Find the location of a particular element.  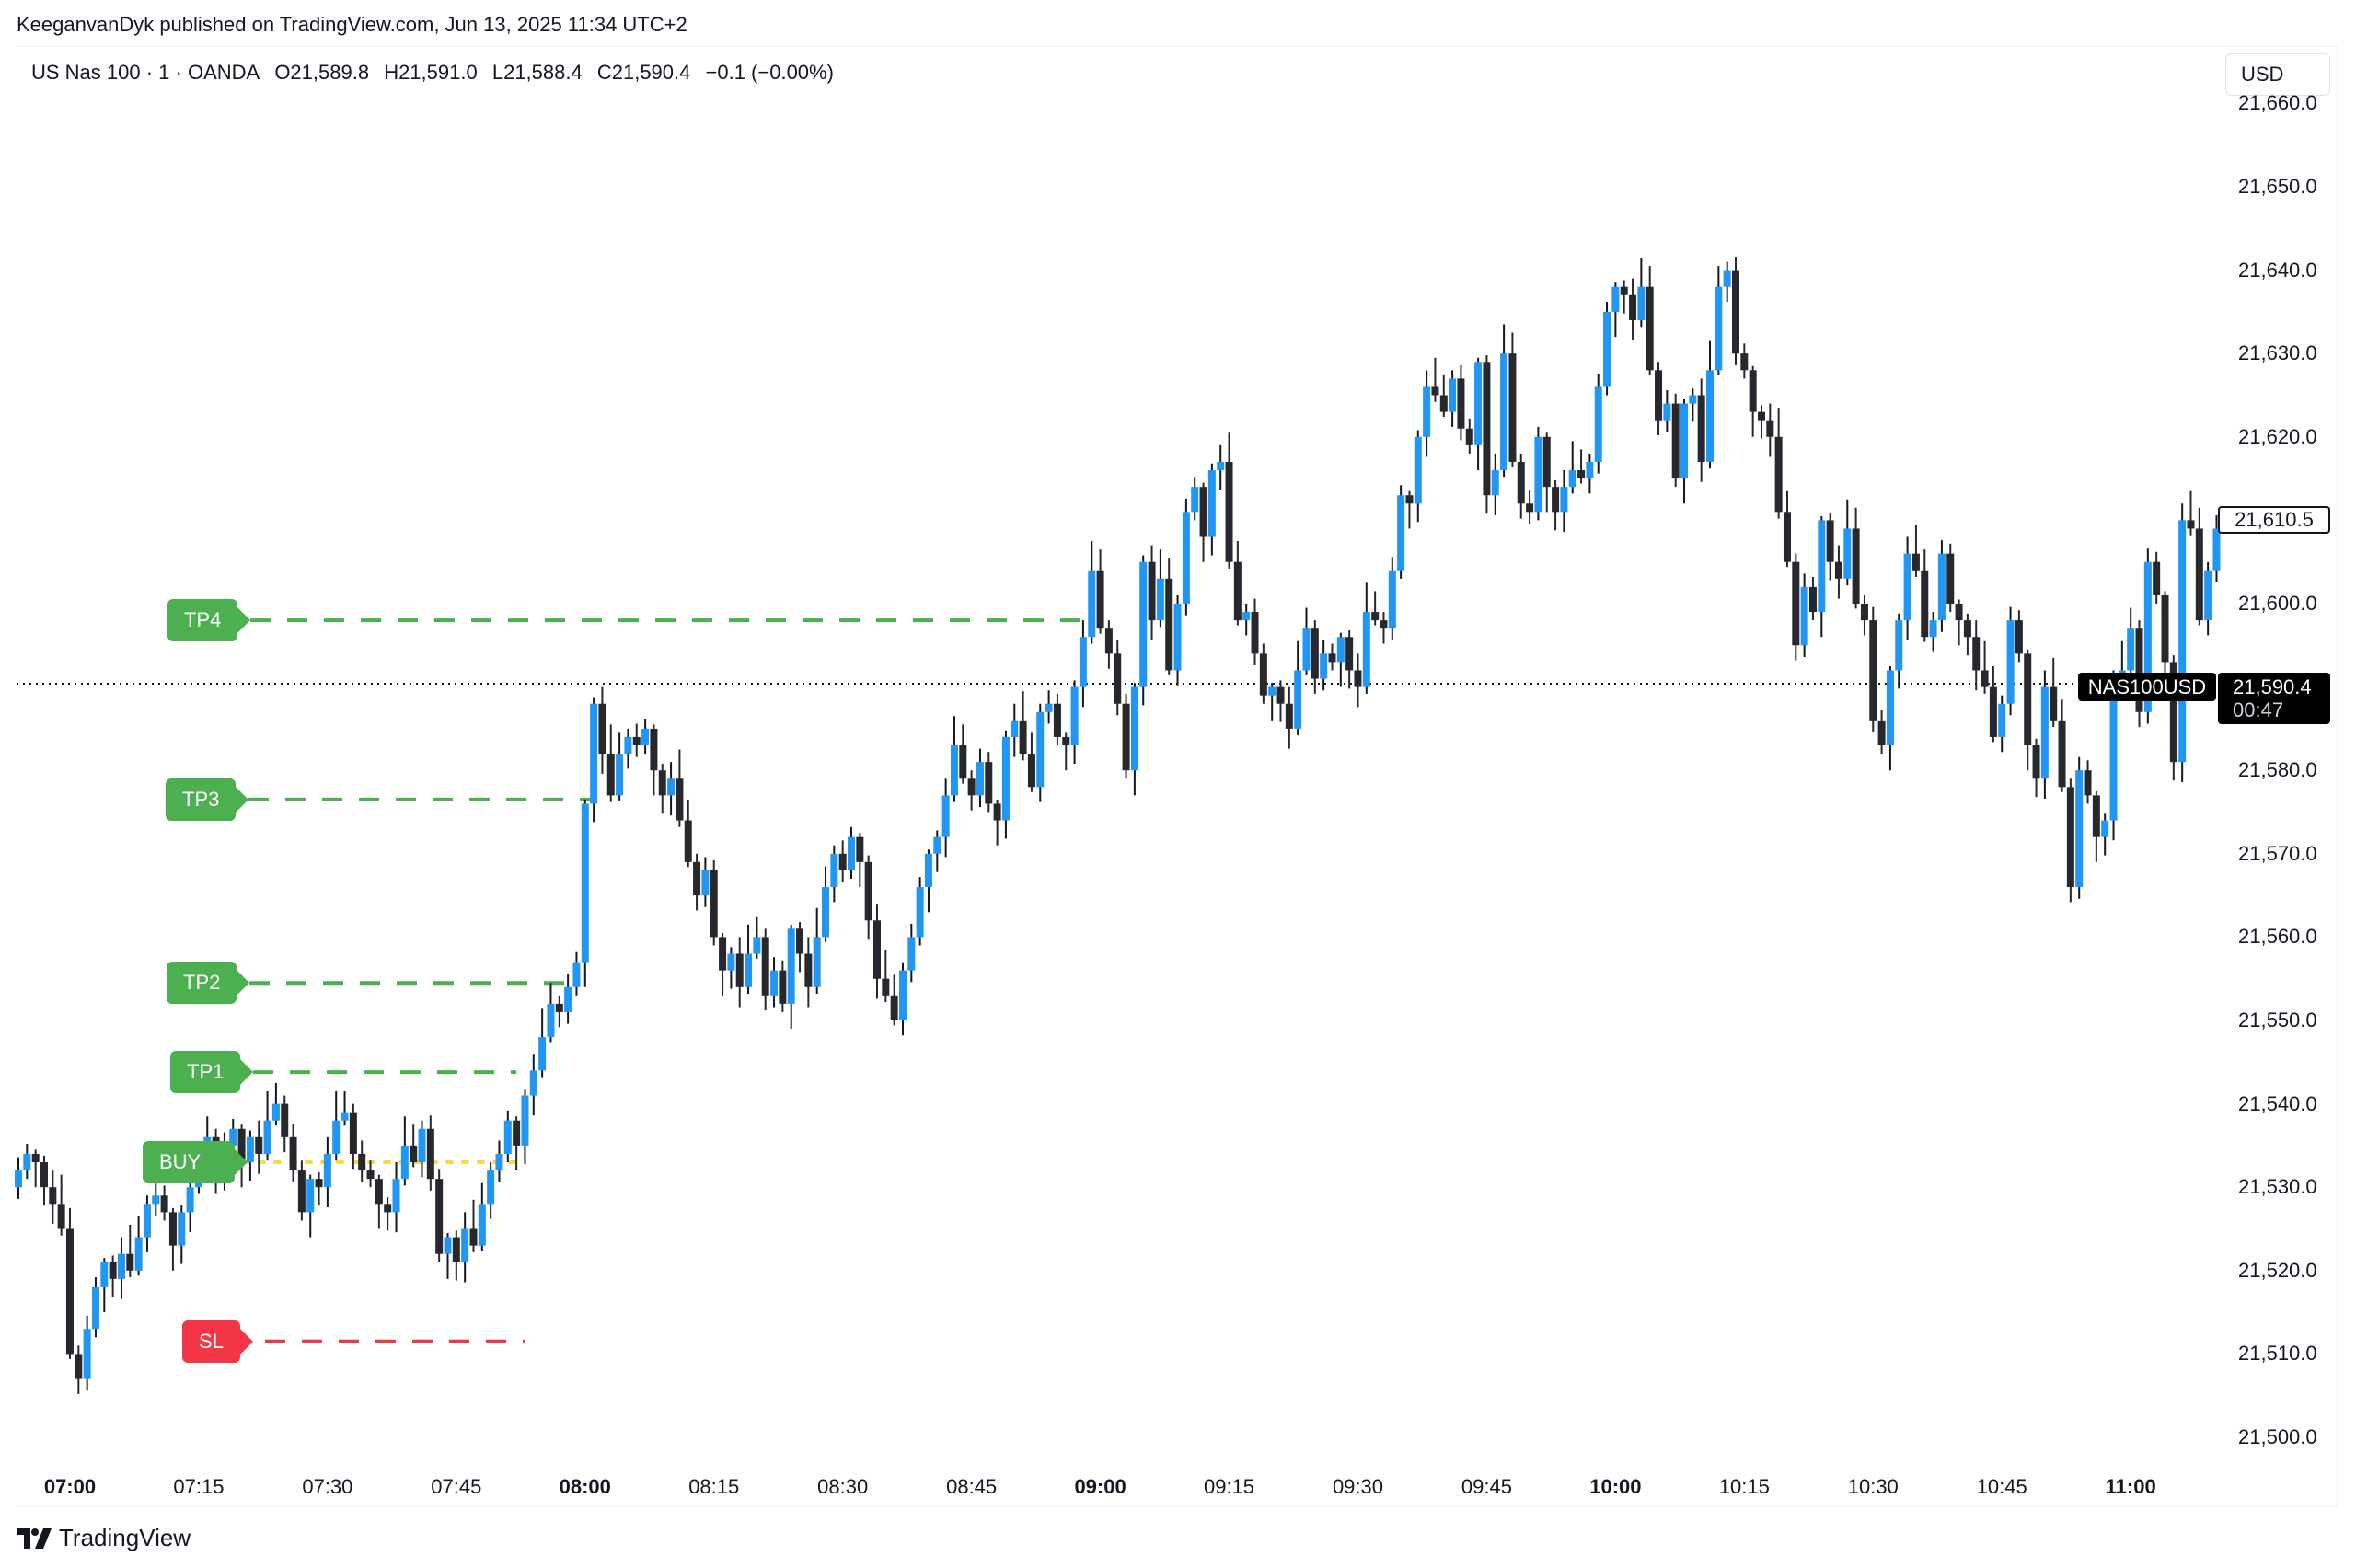

time-tick: 07:00 is located at coordinates (70, 1486).